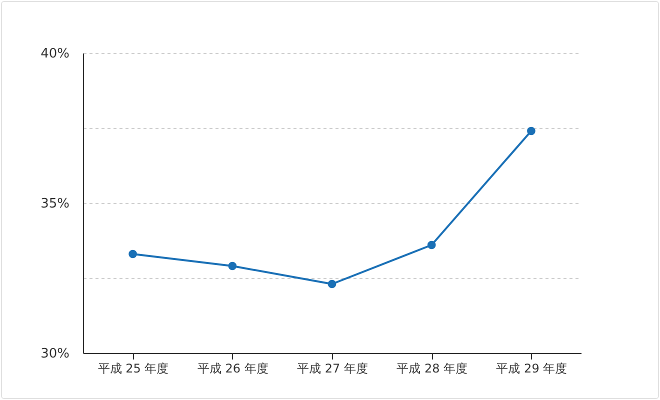  Describe the element at coordinates (432, 369) in the screenshot. I see `x-tick-label: 平成 28 年度` at that location.